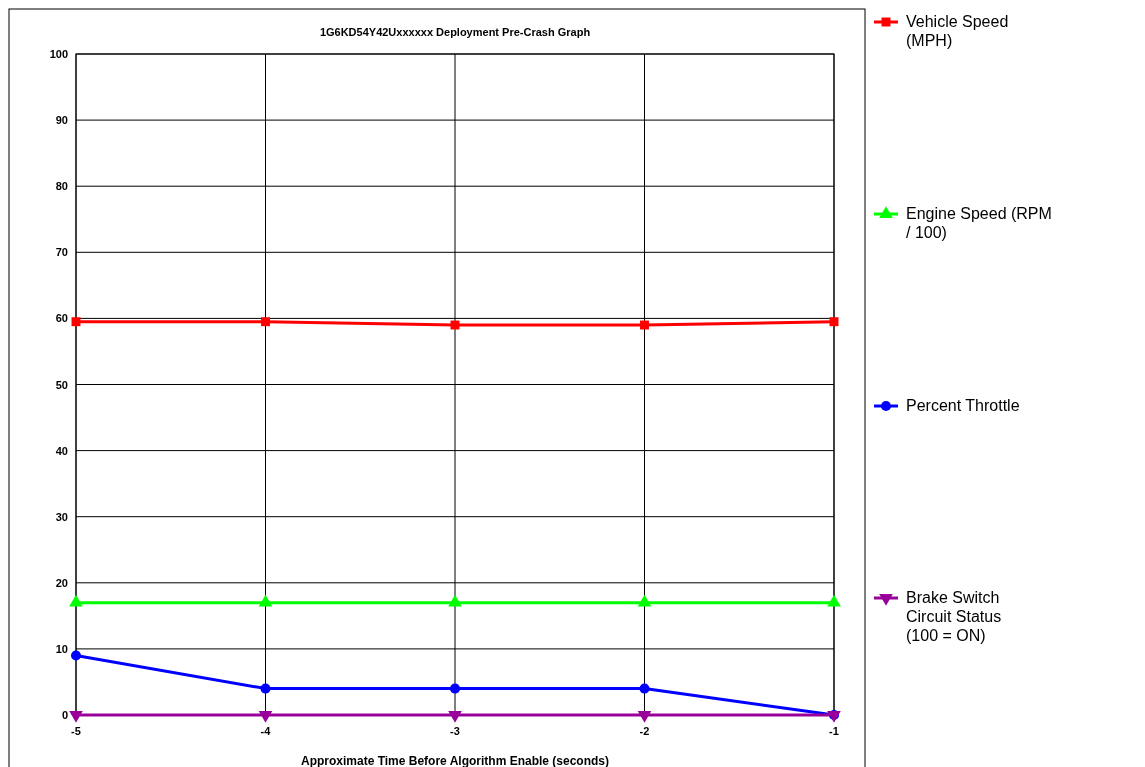  What do you see at coordinates (455, 731) in the screenshot?
I see `x-tick-label: -3` at bounding box center [455, 731].